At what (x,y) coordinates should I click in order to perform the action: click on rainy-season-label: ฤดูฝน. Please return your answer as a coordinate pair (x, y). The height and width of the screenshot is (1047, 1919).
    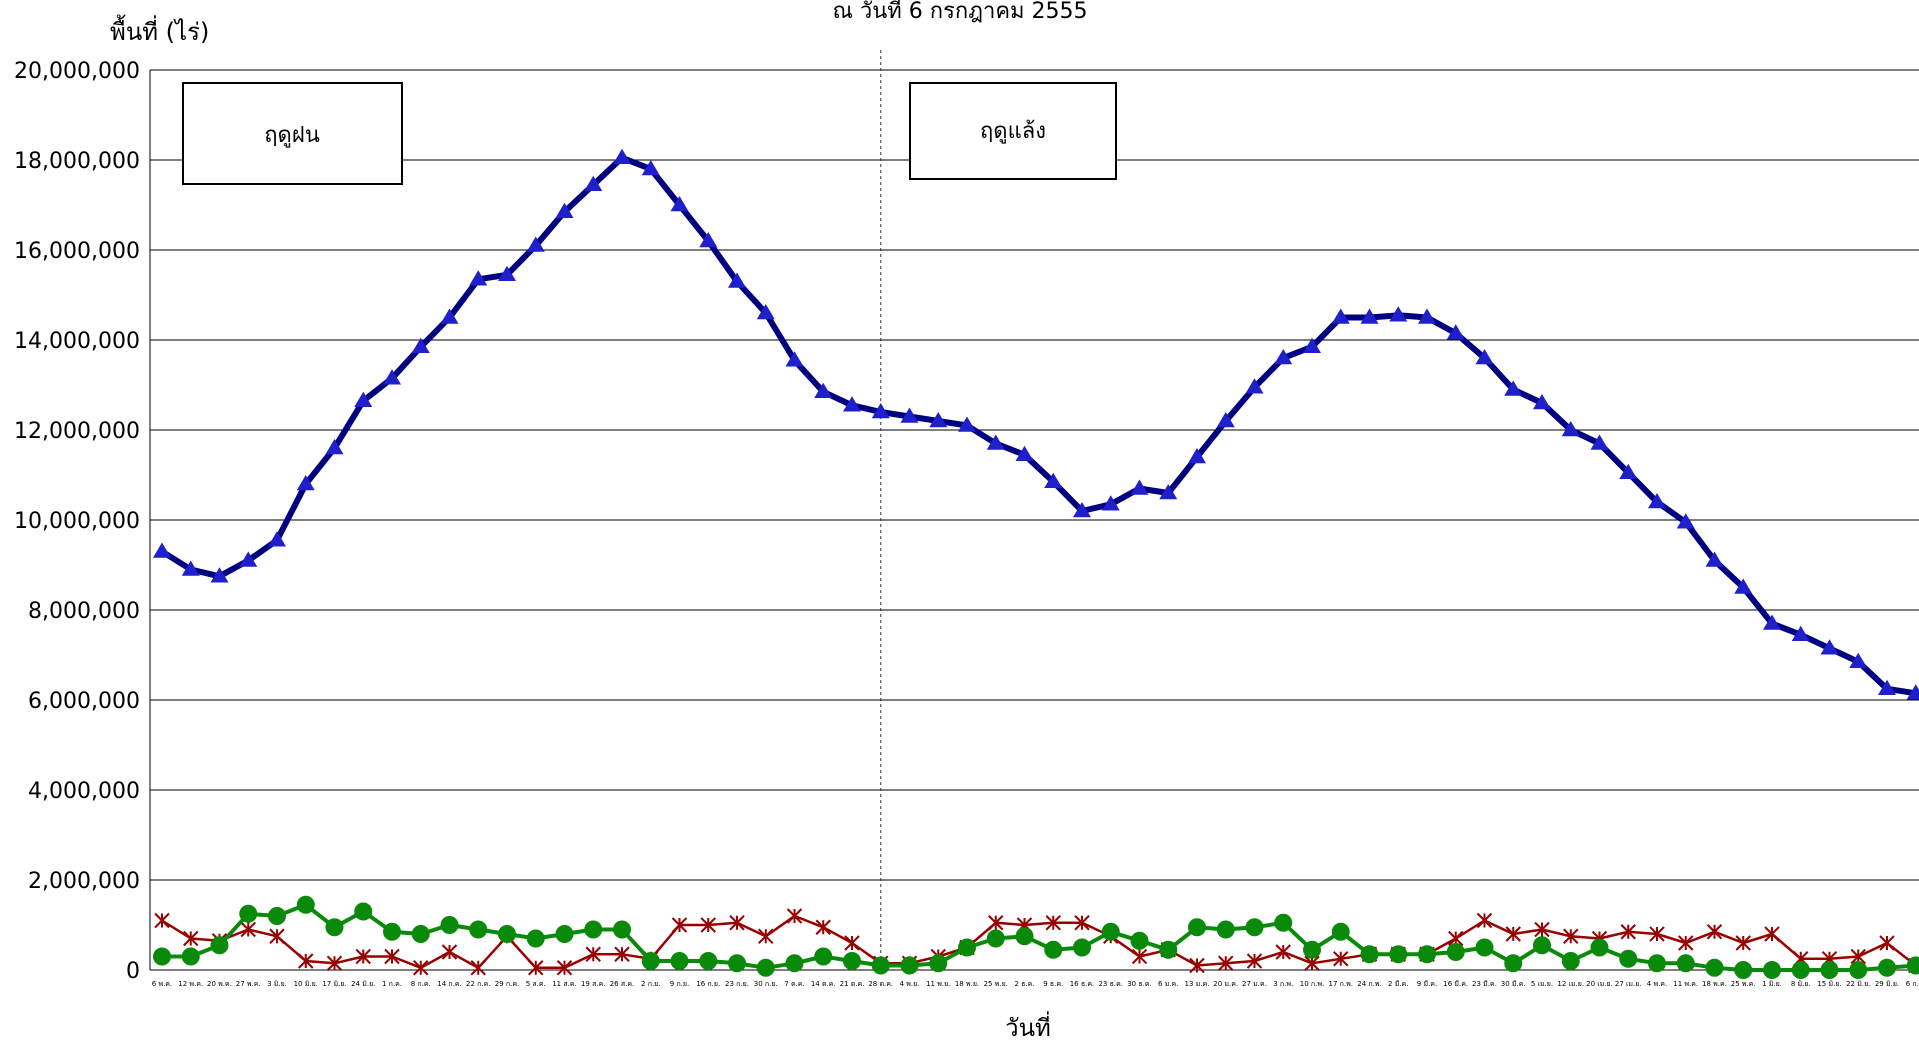
    Looking at the image, I should click on (292, 135).